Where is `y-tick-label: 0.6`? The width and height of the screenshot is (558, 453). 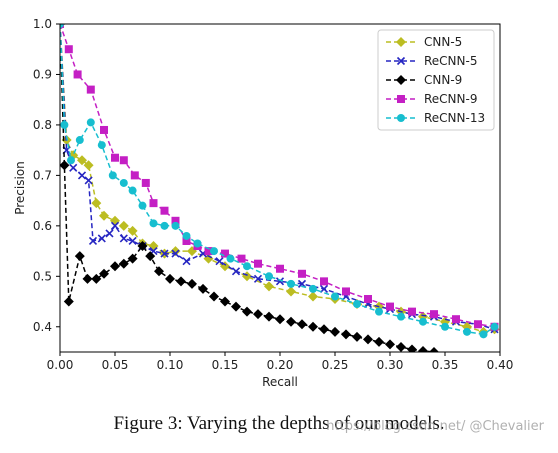 y-tick-label: 0.6 is located at coordinates (42, 226).